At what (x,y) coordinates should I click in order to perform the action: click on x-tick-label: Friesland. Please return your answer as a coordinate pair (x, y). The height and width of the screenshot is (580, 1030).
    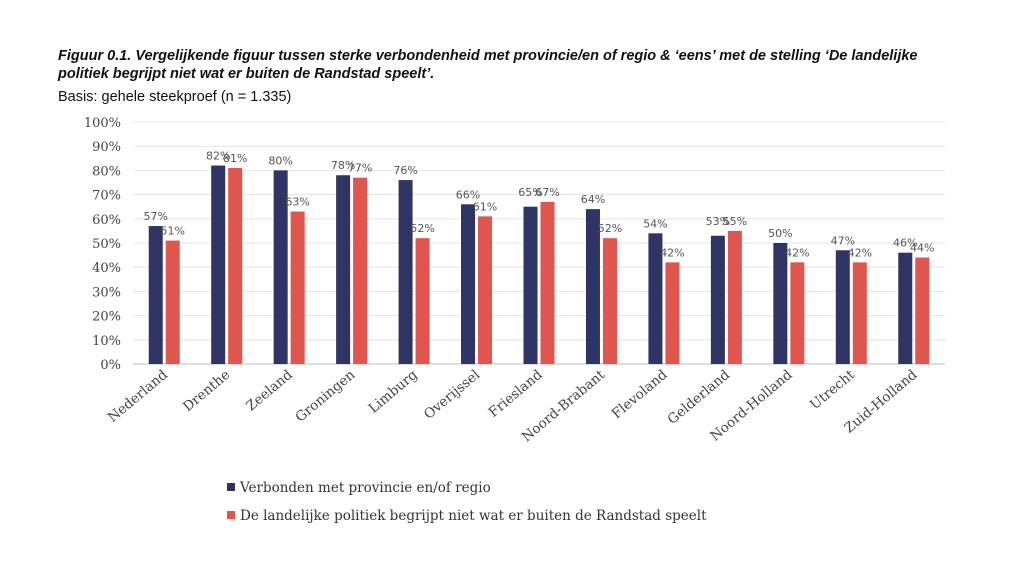
    Looking at the image, I should click on (516, 394).